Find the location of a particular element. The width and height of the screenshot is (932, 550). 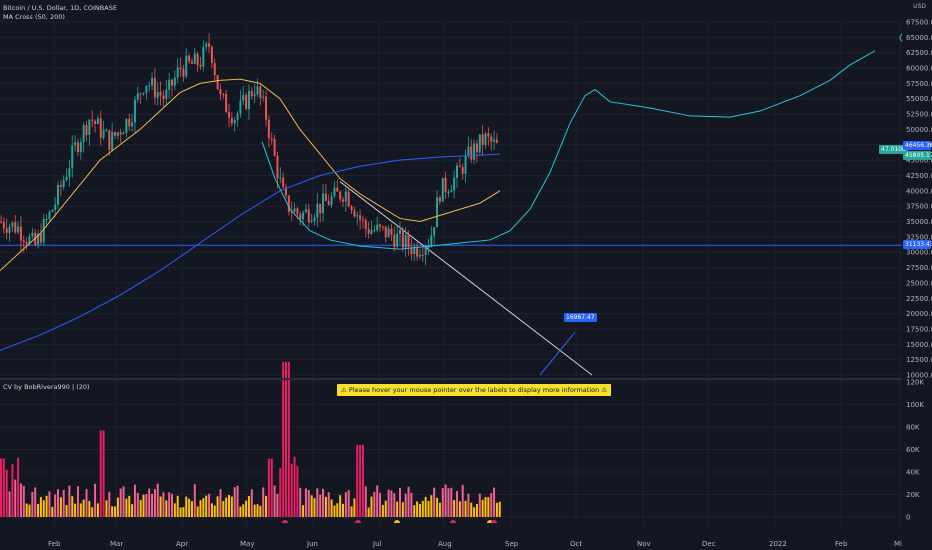

ma-cross-legend: MA Cross (50, 200) is located at coordinates (34, 17).